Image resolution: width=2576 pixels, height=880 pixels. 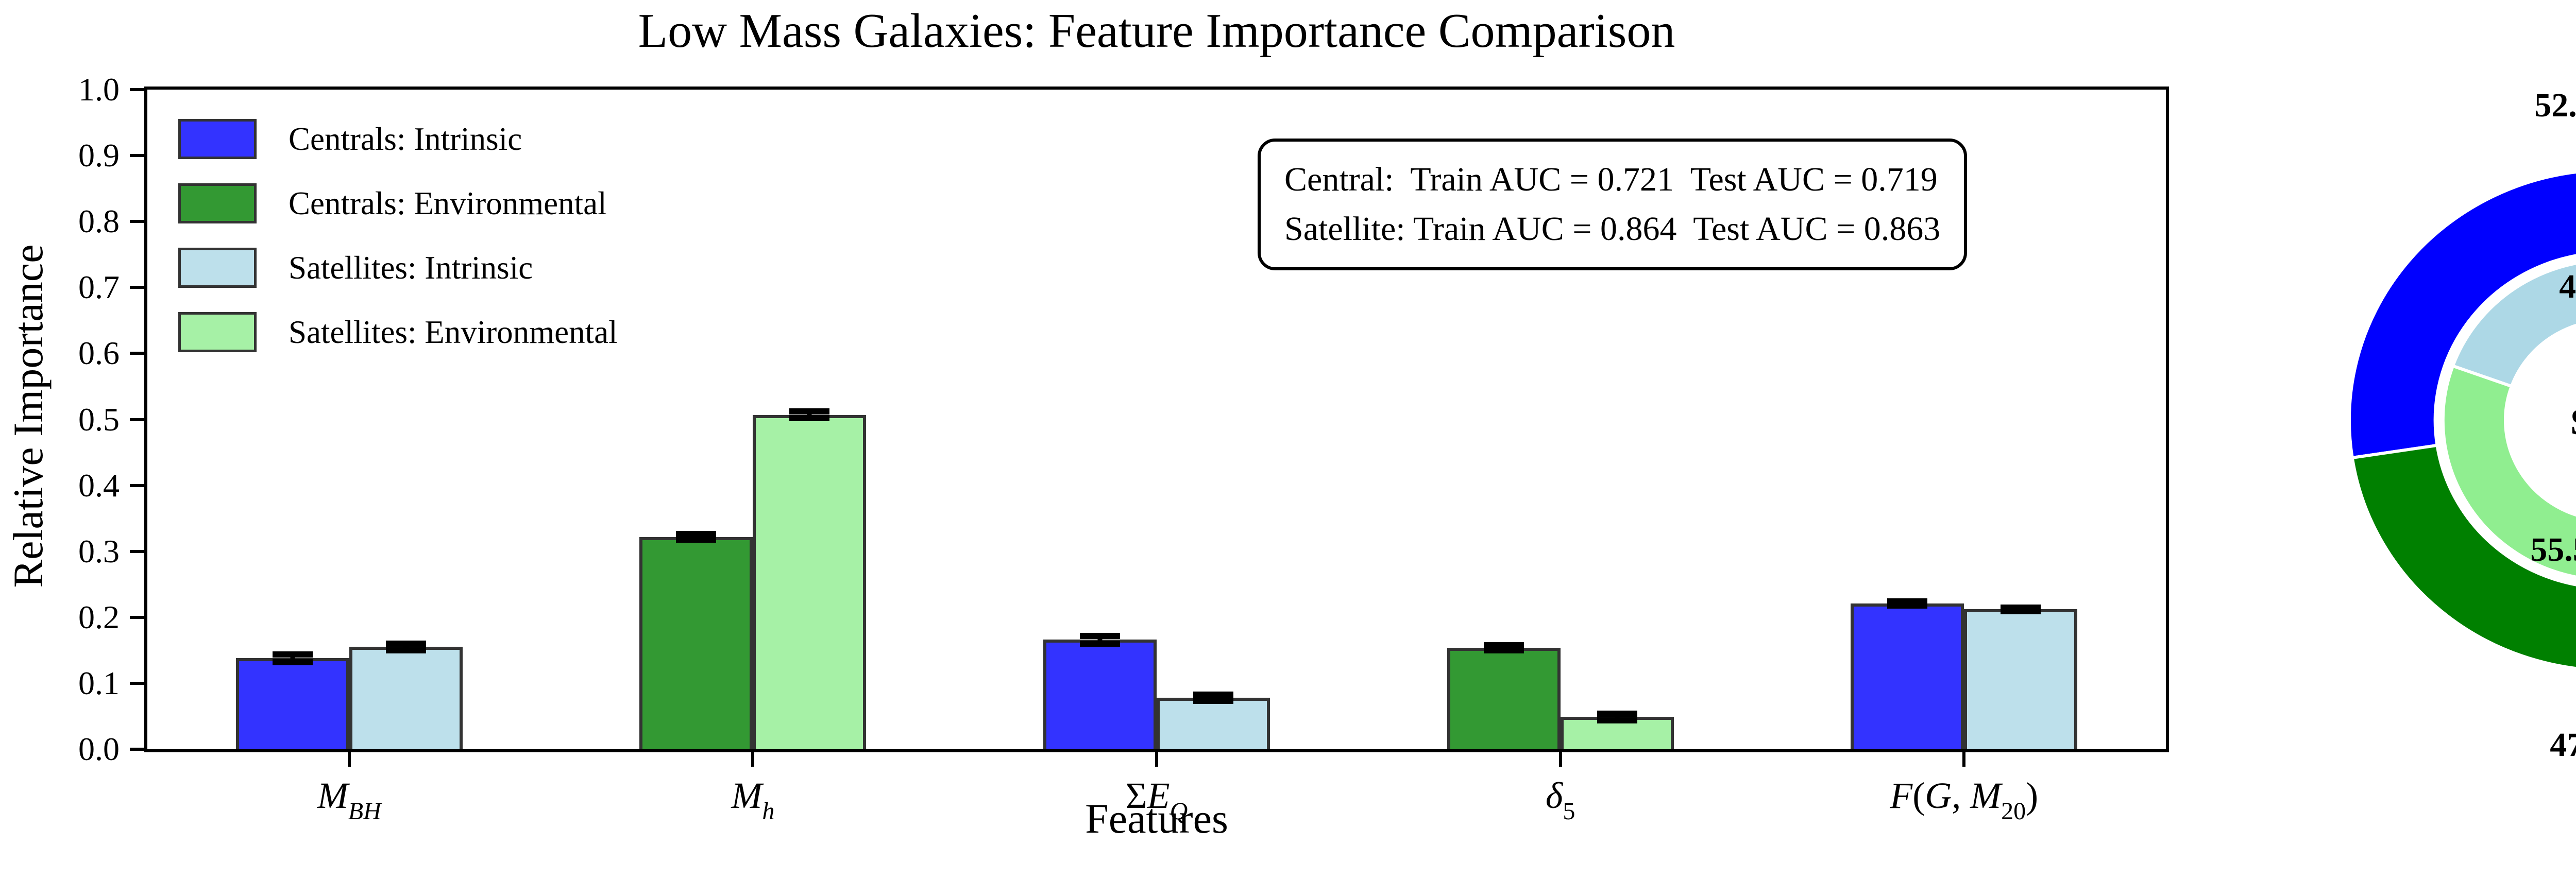 I want to click on legend-row-2: Satellites: Intrinsic, so click(x=355, y=268).